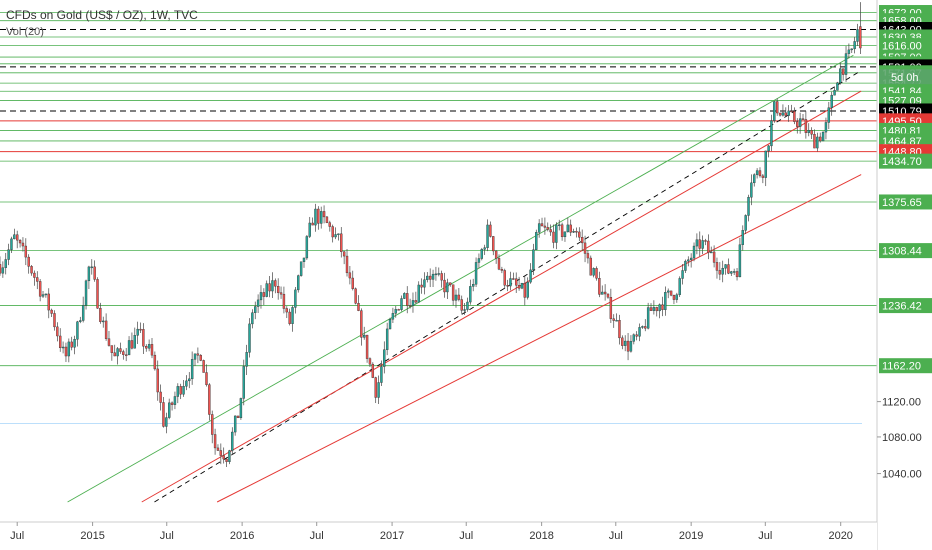 The width and height of the screenshot is (932, 550). Describe the element at coordinates (102, 15) in the screenshot. I see `chart-title: CFDs on Gold (US$ / OZ), 1W, TVC` at that location.